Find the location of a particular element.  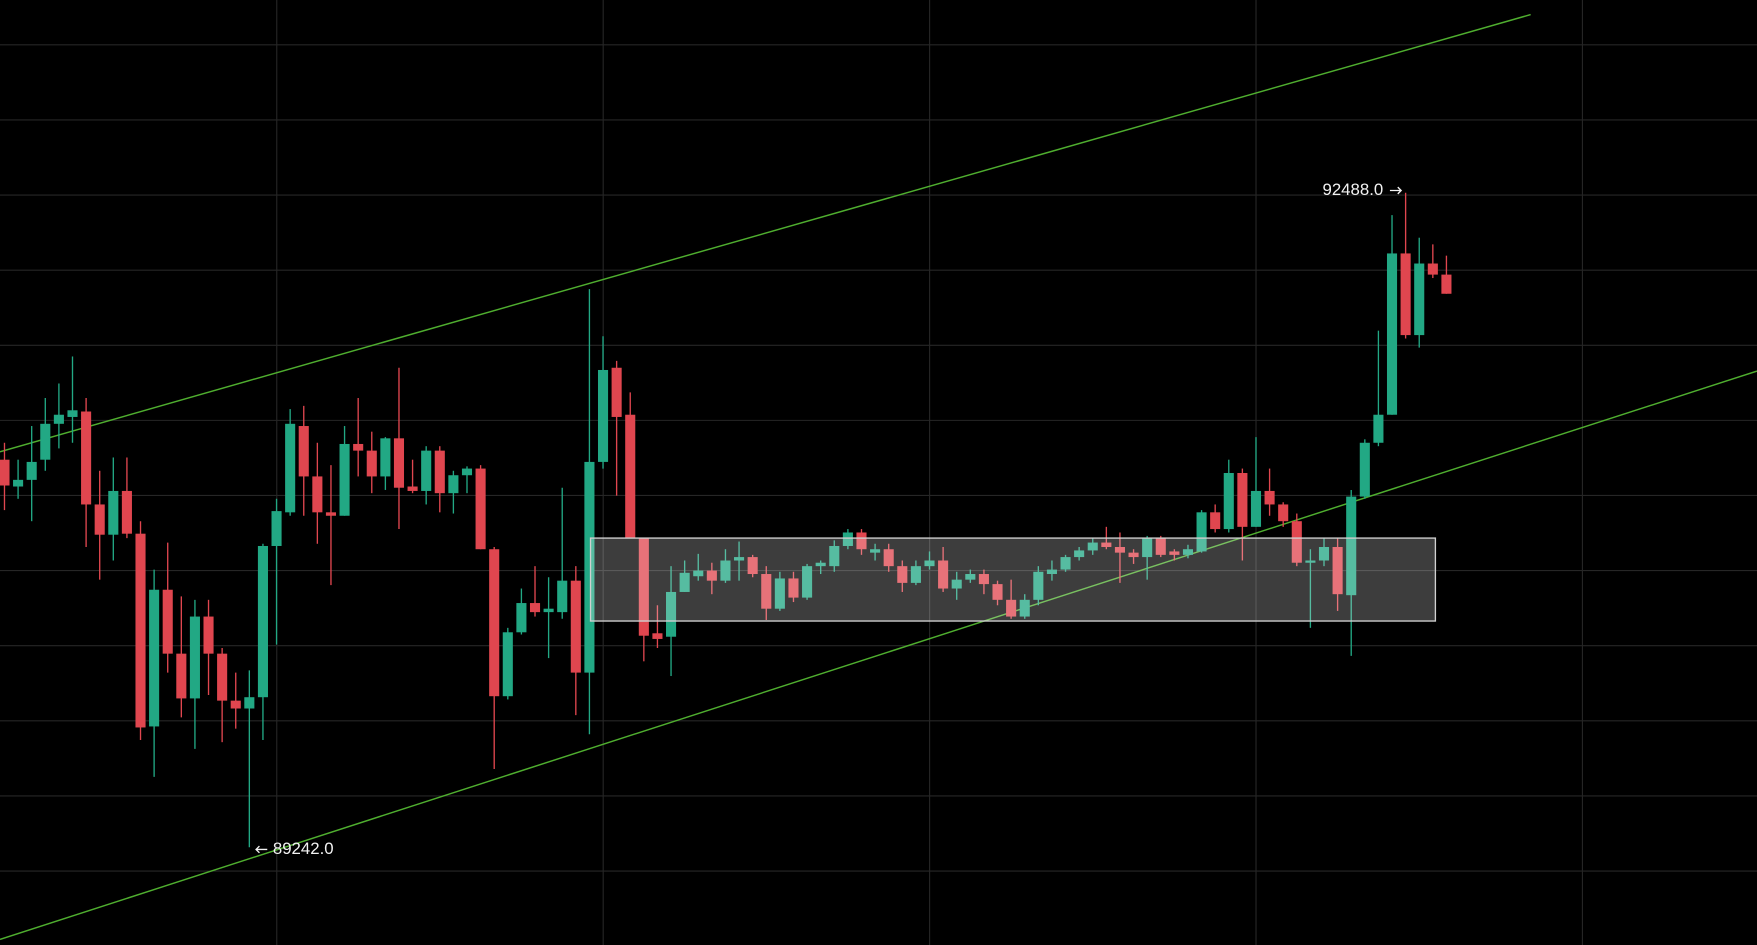

high-arrow is located at coordinates (1396, 190).